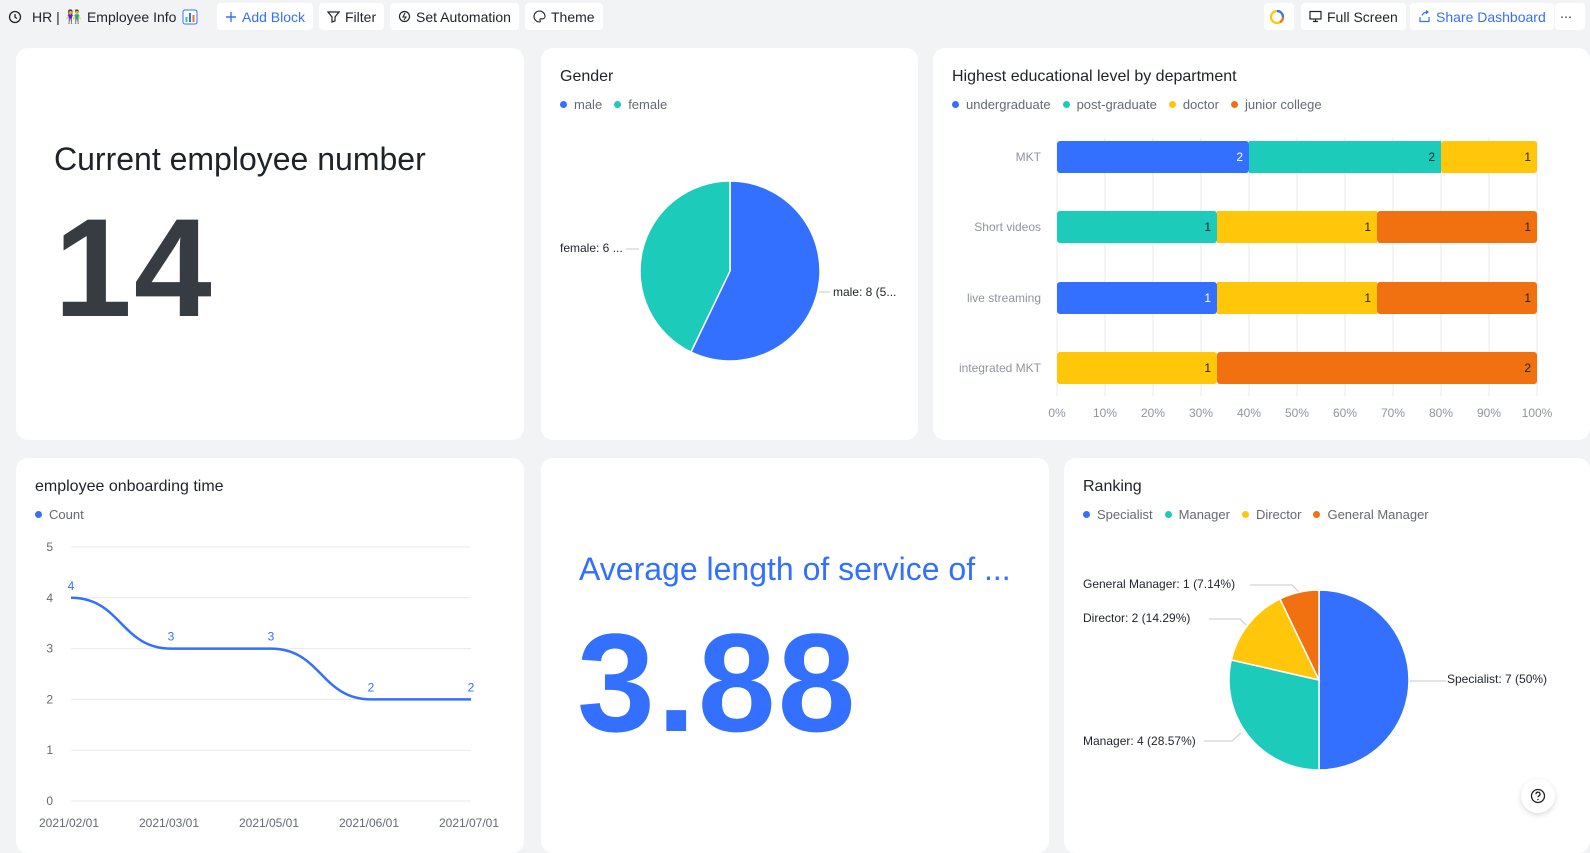 This screenshot has width=1590, height=853. Describe the element at coordinates (131, 17) in the screenshot. I see `dashboard-name: Employee Info` at that location.